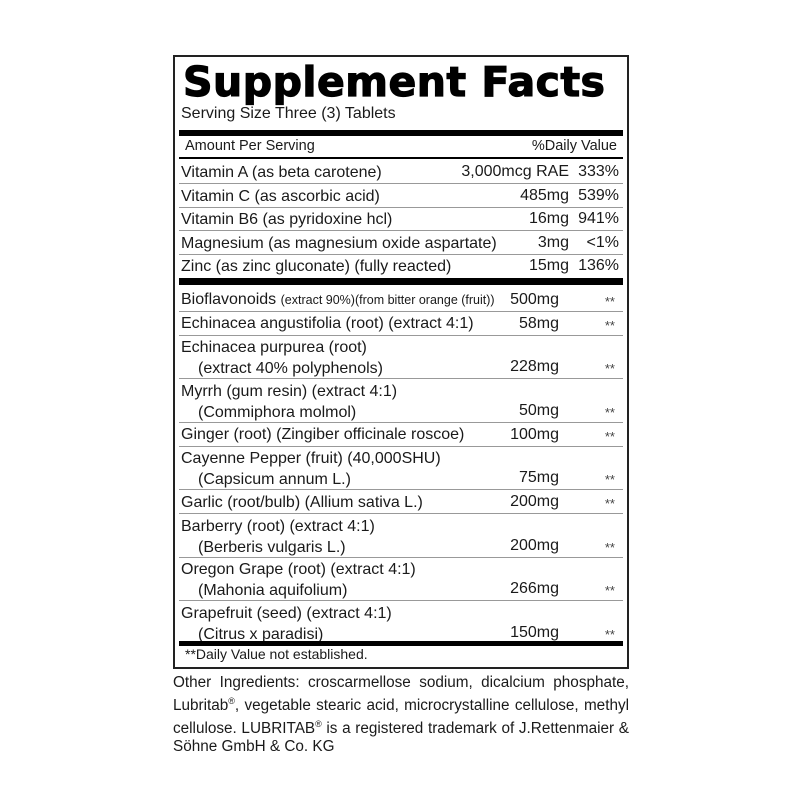 This screenshot has width=800, height=800. What do you see at coordinates (280, 196) in the screenshot?
I see `nutrient-name: Vitamin C (as ascorbic acid)` at bounding box center [280, 196].